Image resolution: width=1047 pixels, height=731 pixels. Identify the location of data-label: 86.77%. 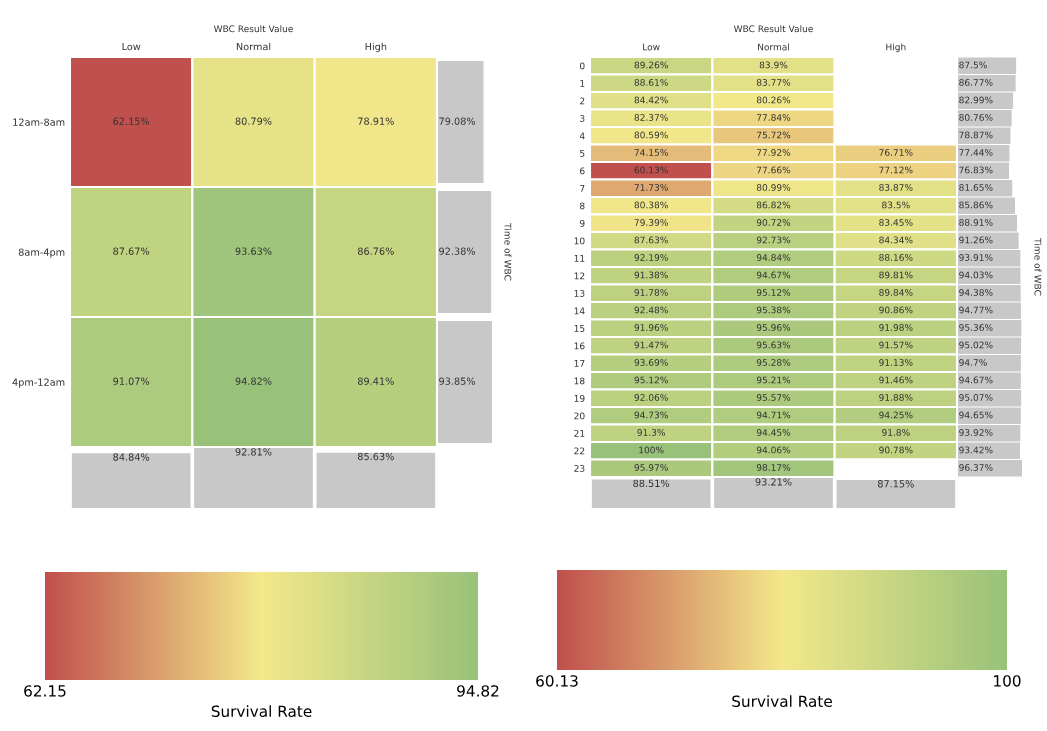
(976, 82).